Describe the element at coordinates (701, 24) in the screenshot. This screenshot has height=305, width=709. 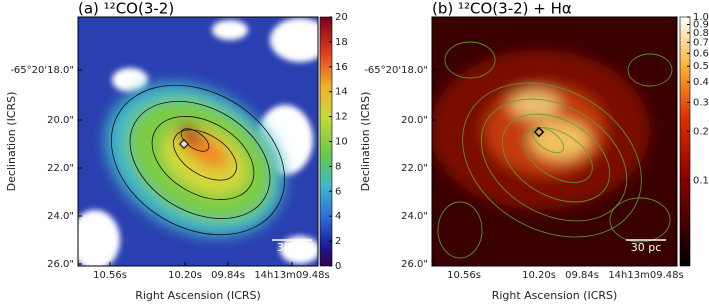
I see `colorbar-tick-label: 0.9` at that location.